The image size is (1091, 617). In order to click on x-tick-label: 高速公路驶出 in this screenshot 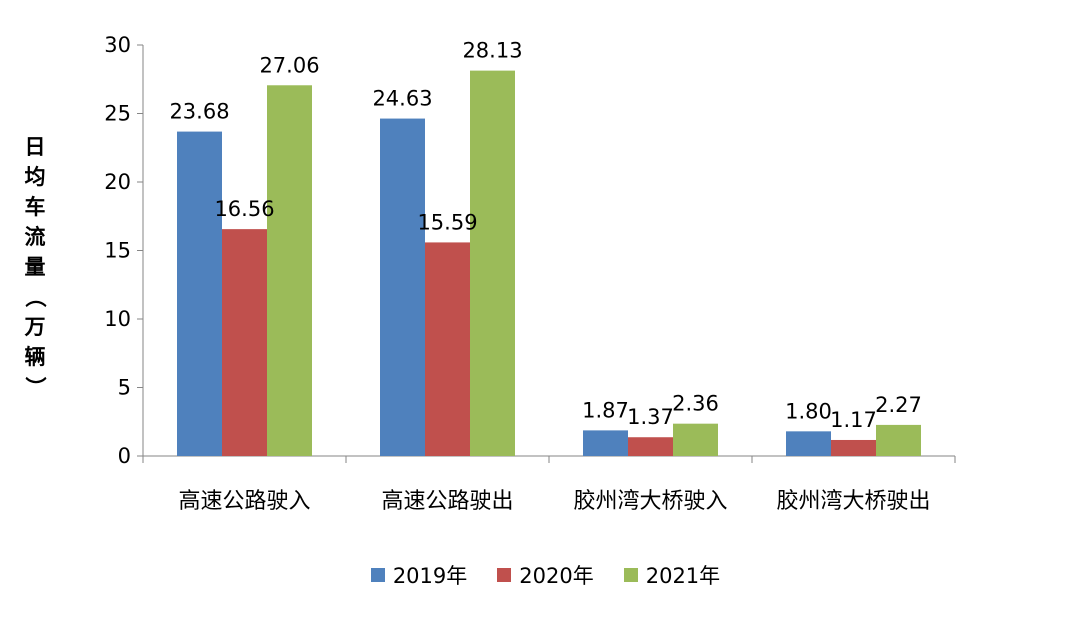, I will do `click(447, 501)`.